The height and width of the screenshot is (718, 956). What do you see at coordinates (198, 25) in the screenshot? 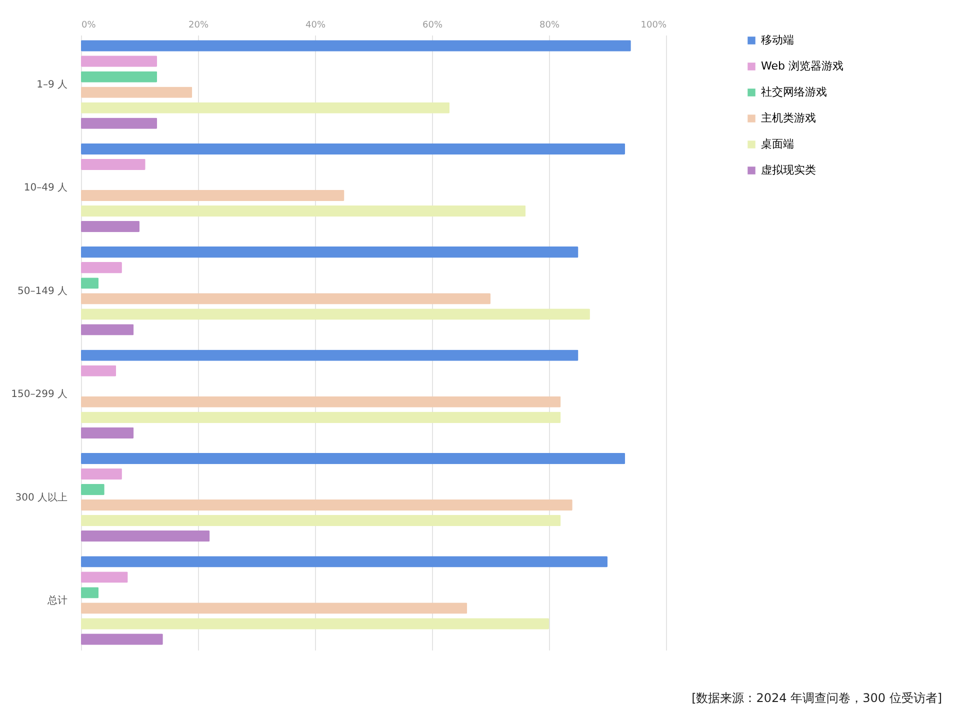
I see `x-tick-label: 20%` at bounding box center [198, 25].